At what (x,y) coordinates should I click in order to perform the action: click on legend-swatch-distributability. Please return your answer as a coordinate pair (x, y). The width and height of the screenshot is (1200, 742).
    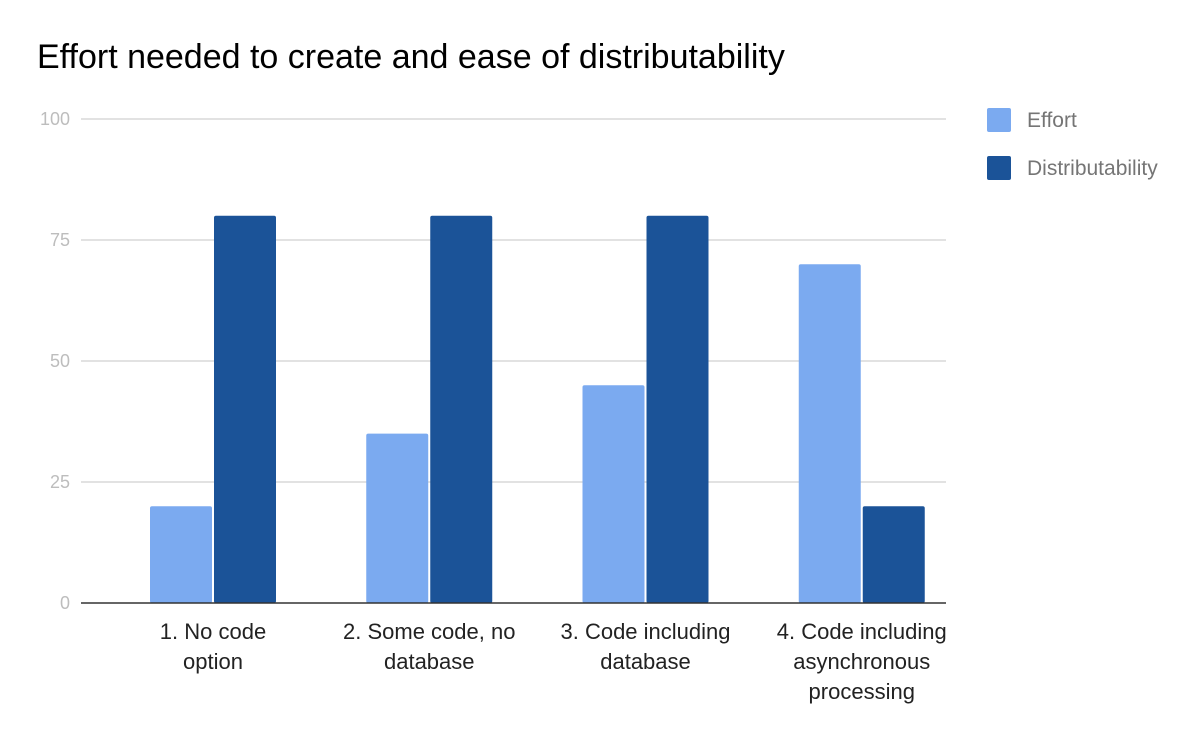
    Looking at the image, I should click on (999, 168).